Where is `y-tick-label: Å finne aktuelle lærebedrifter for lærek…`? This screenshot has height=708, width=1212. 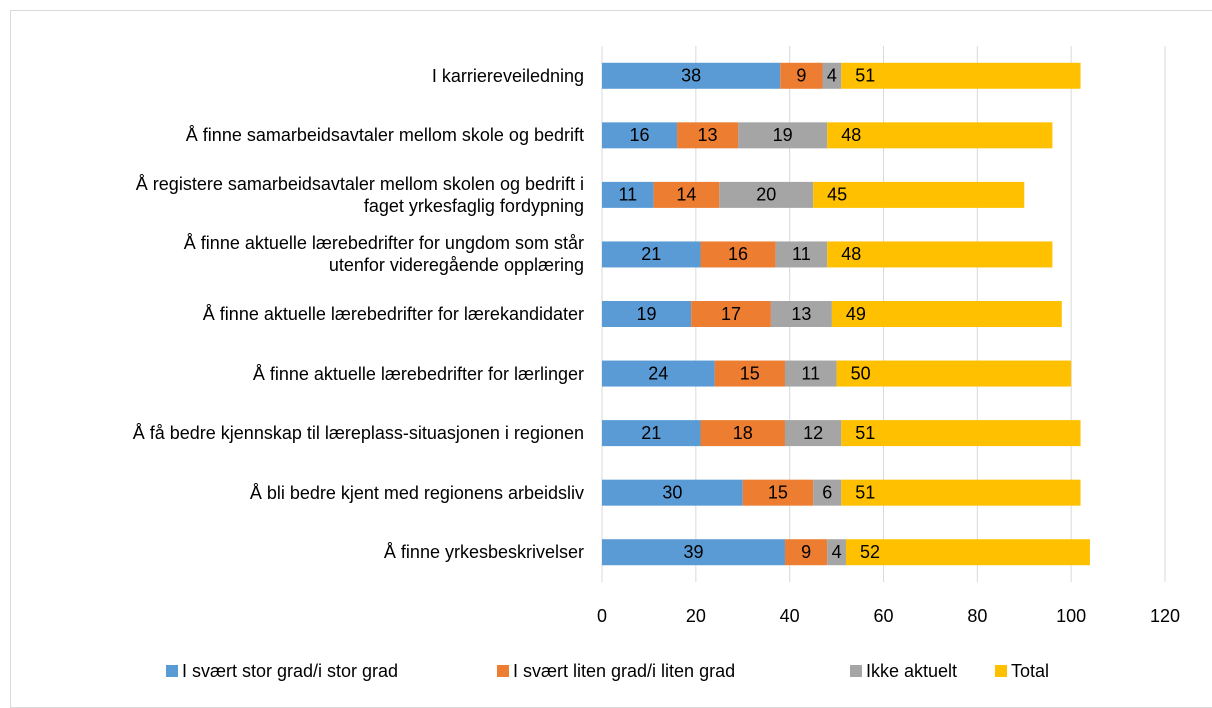 y-tick-label: Å finne aktuelle lærebedrifter for lærek… is located at coordinates (393, 314).